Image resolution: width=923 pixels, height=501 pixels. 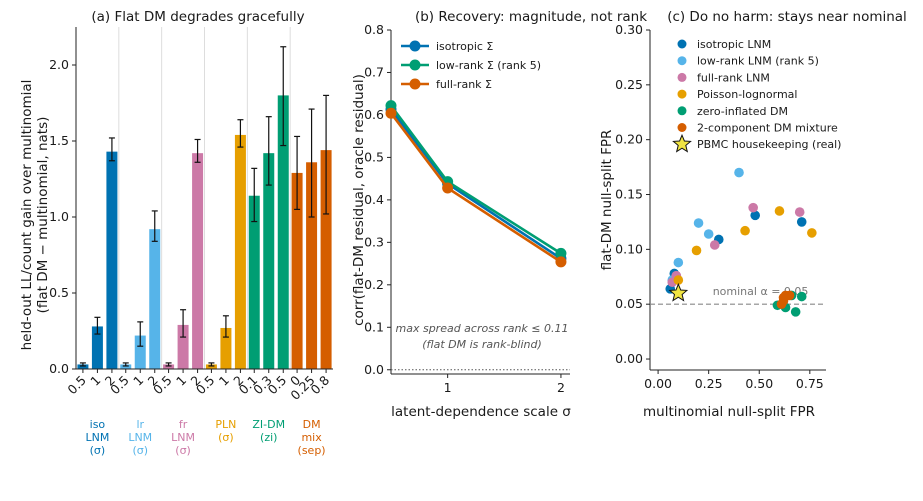 I want to click on panel-a-title: (a) Flat DM degrades gracefully, so click(x=197, y=17).